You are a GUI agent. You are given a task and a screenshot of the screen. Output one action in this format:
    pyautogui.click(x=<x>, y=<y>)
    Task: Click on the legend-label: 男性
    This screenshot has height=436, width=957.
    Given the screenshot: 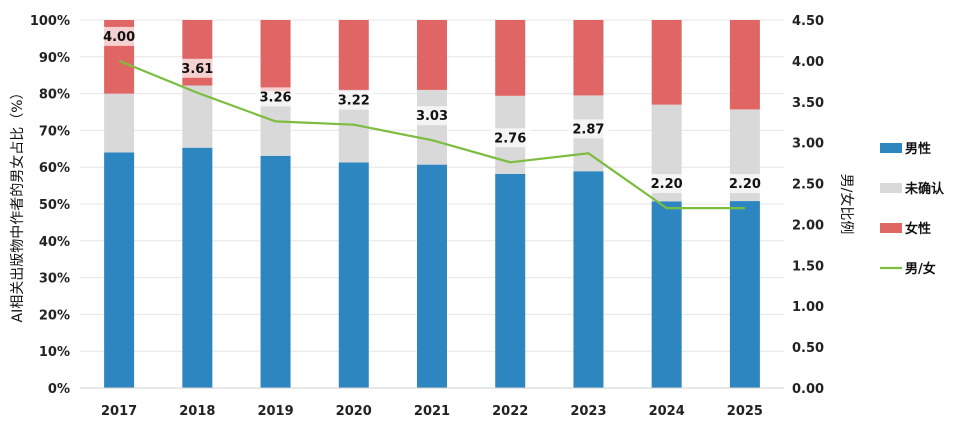 What is the action you would take?
    pyautogui.click(x=918, y=149)
    